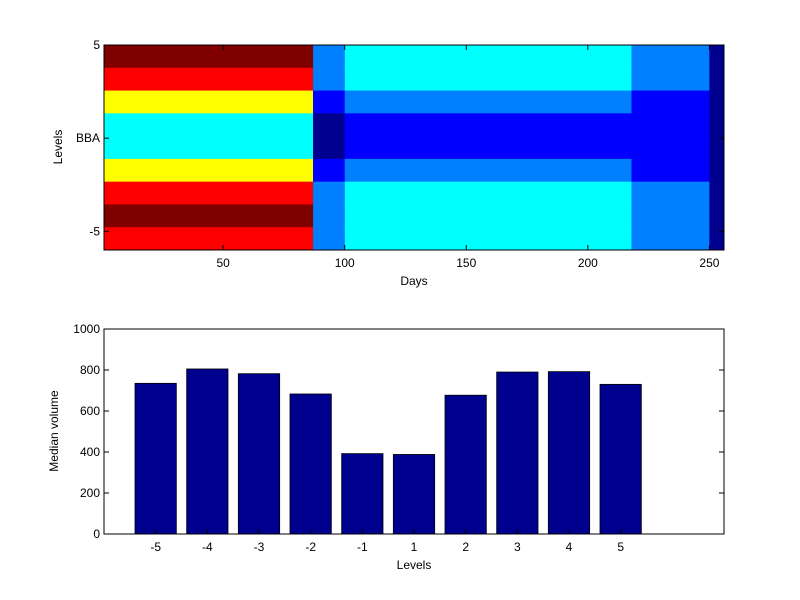 This screenshot has height=600, width=800. I want to click on x-tick-label: -4, so click(207, 547).